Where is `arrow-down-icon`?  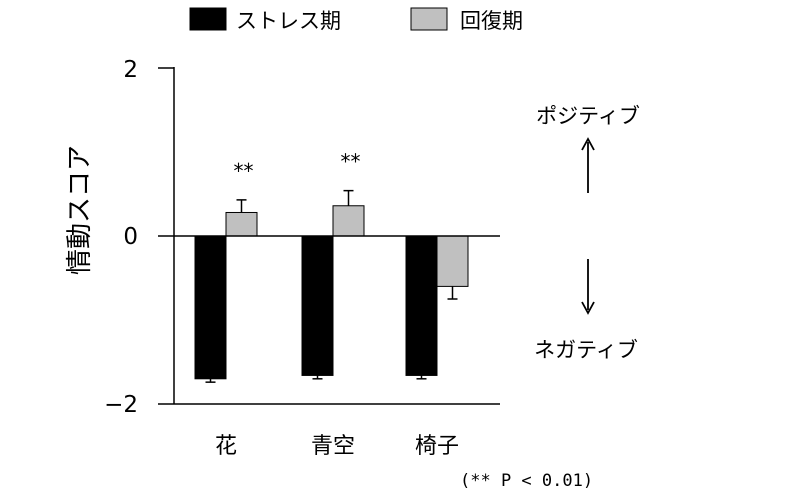 arrow-down-icon is located at coordinates (588, 287).